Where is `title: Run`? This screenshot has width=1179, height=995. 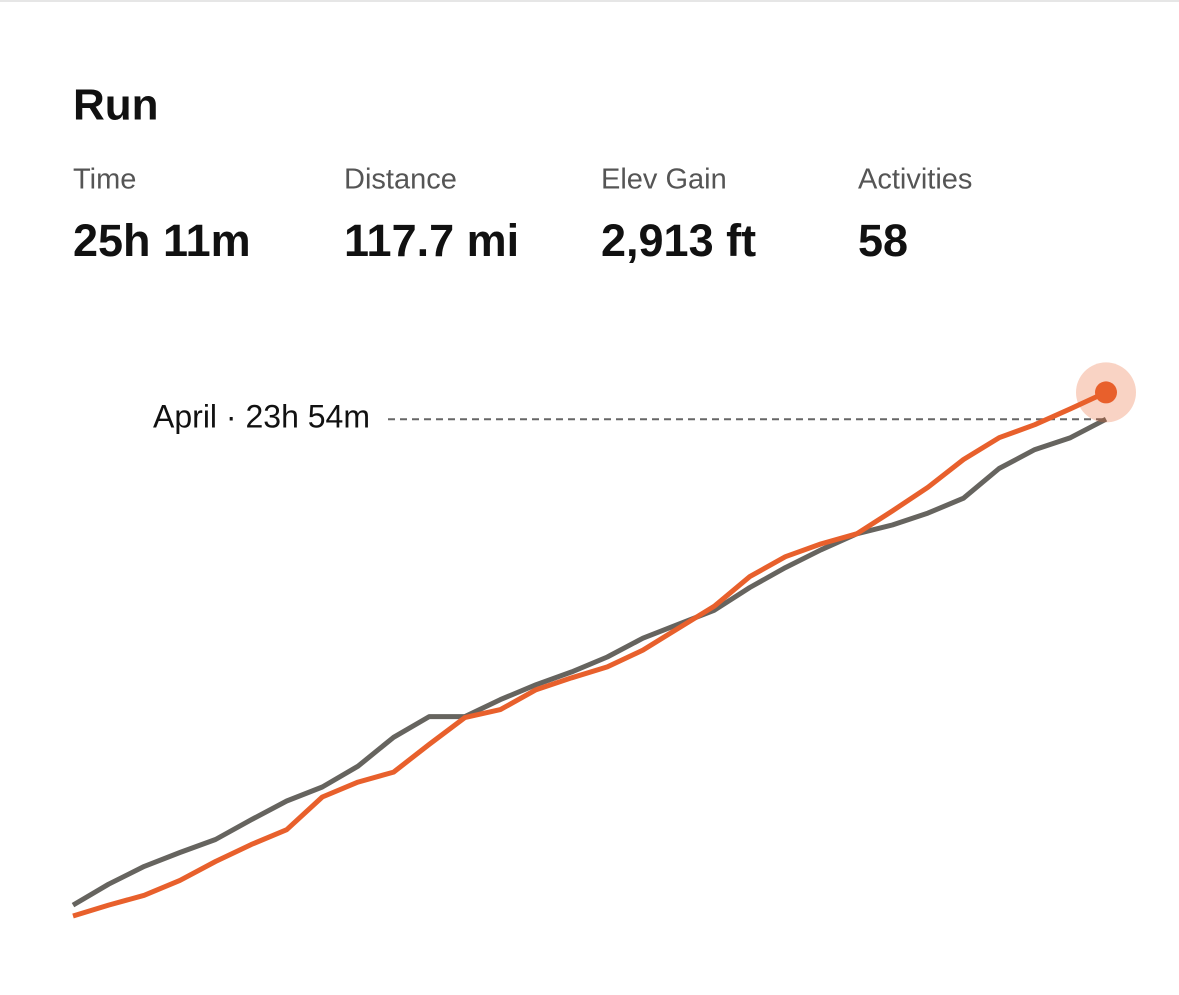
title: Run is located at coordinates (116, 105).